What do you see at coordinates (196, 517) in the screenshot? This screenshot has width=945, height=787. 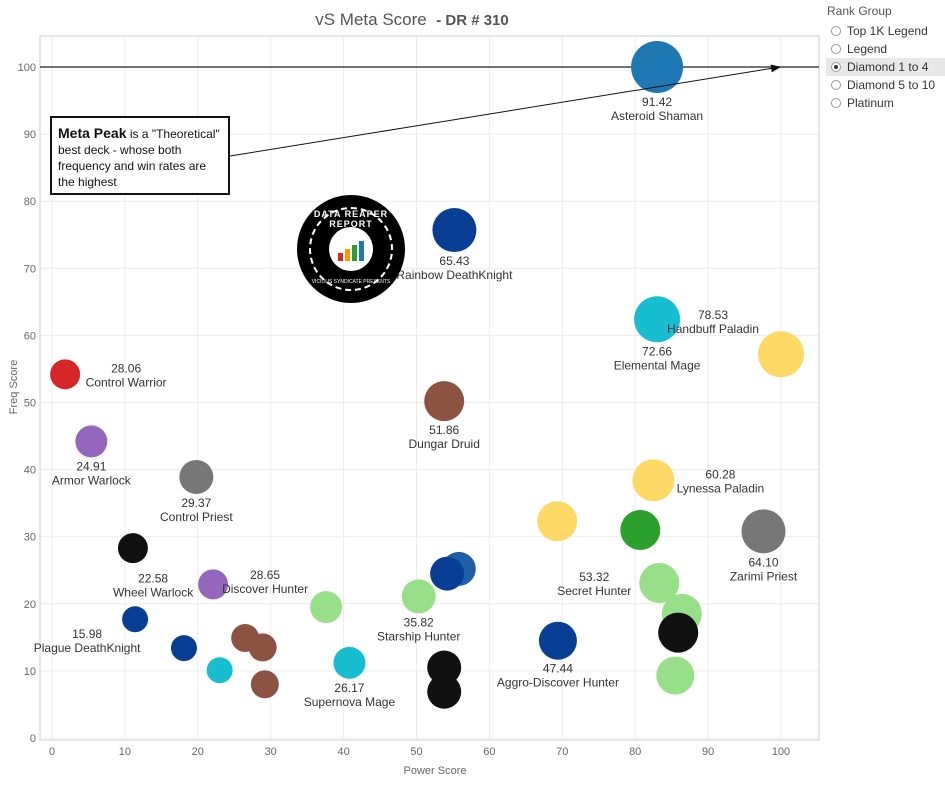 I see `point-name-label: Control Priest` at bounding box center [196, 517].